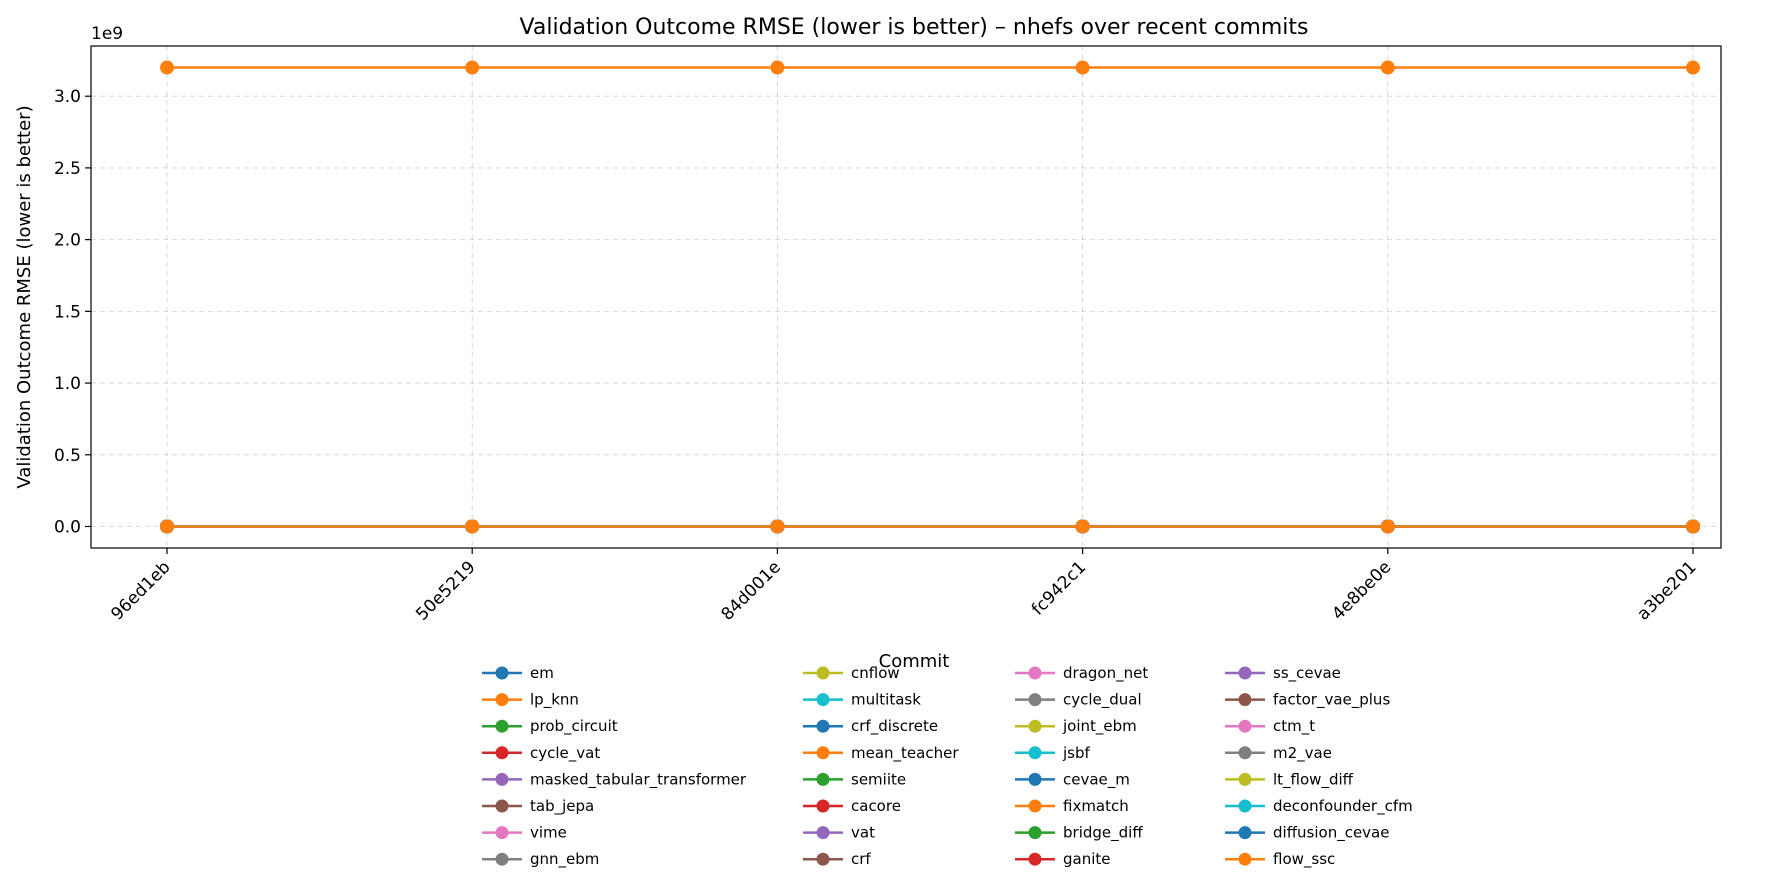  Describe the element at coordinates (562, 806) in the screenshot. I see `legend-label: tab_jepa` at that location.